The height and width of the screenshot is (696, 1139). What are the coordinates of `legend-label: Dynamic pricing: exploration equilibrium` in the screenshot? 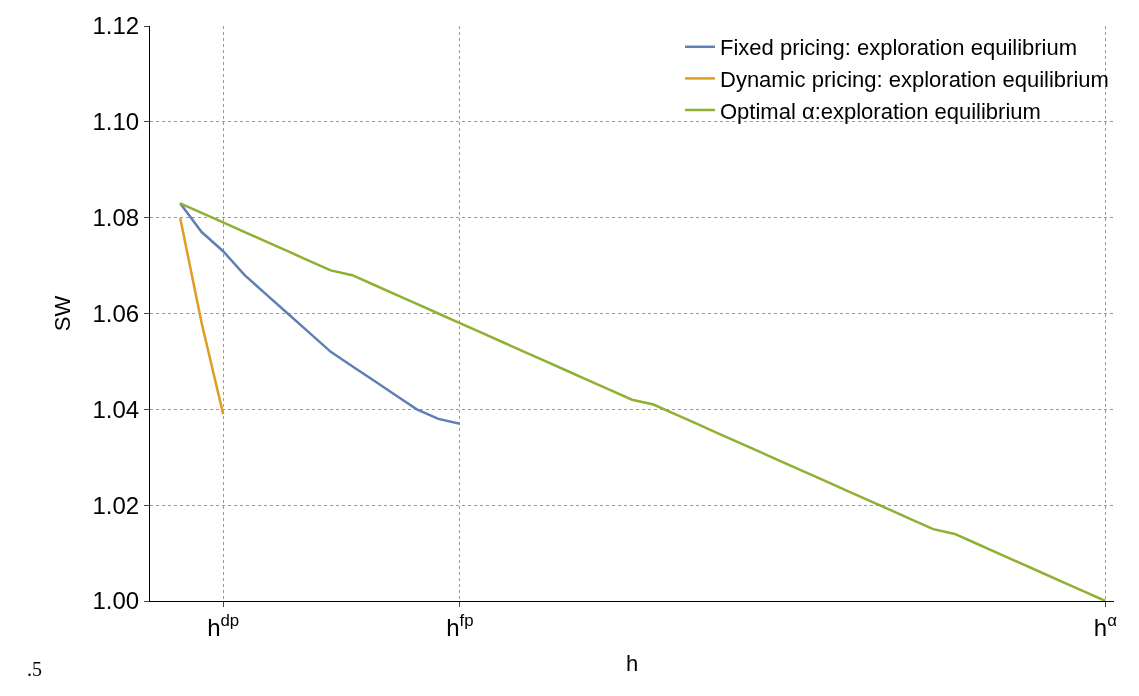 It's located at (914, 79).